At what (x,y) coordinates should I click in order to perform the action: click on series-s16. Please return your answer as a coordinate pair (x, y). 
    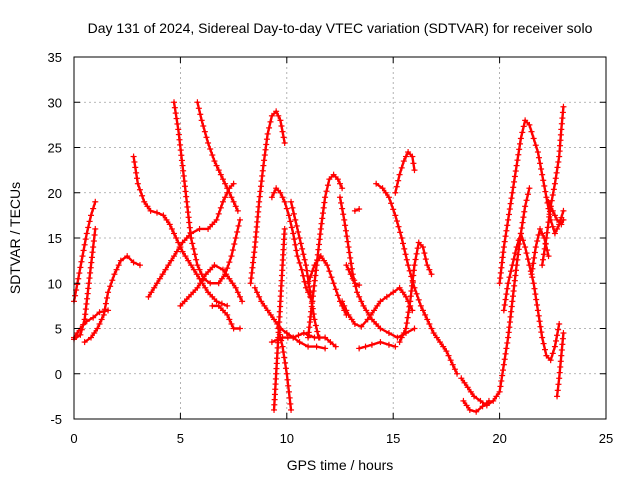
    Looking at the image, I should click on (305, 269).